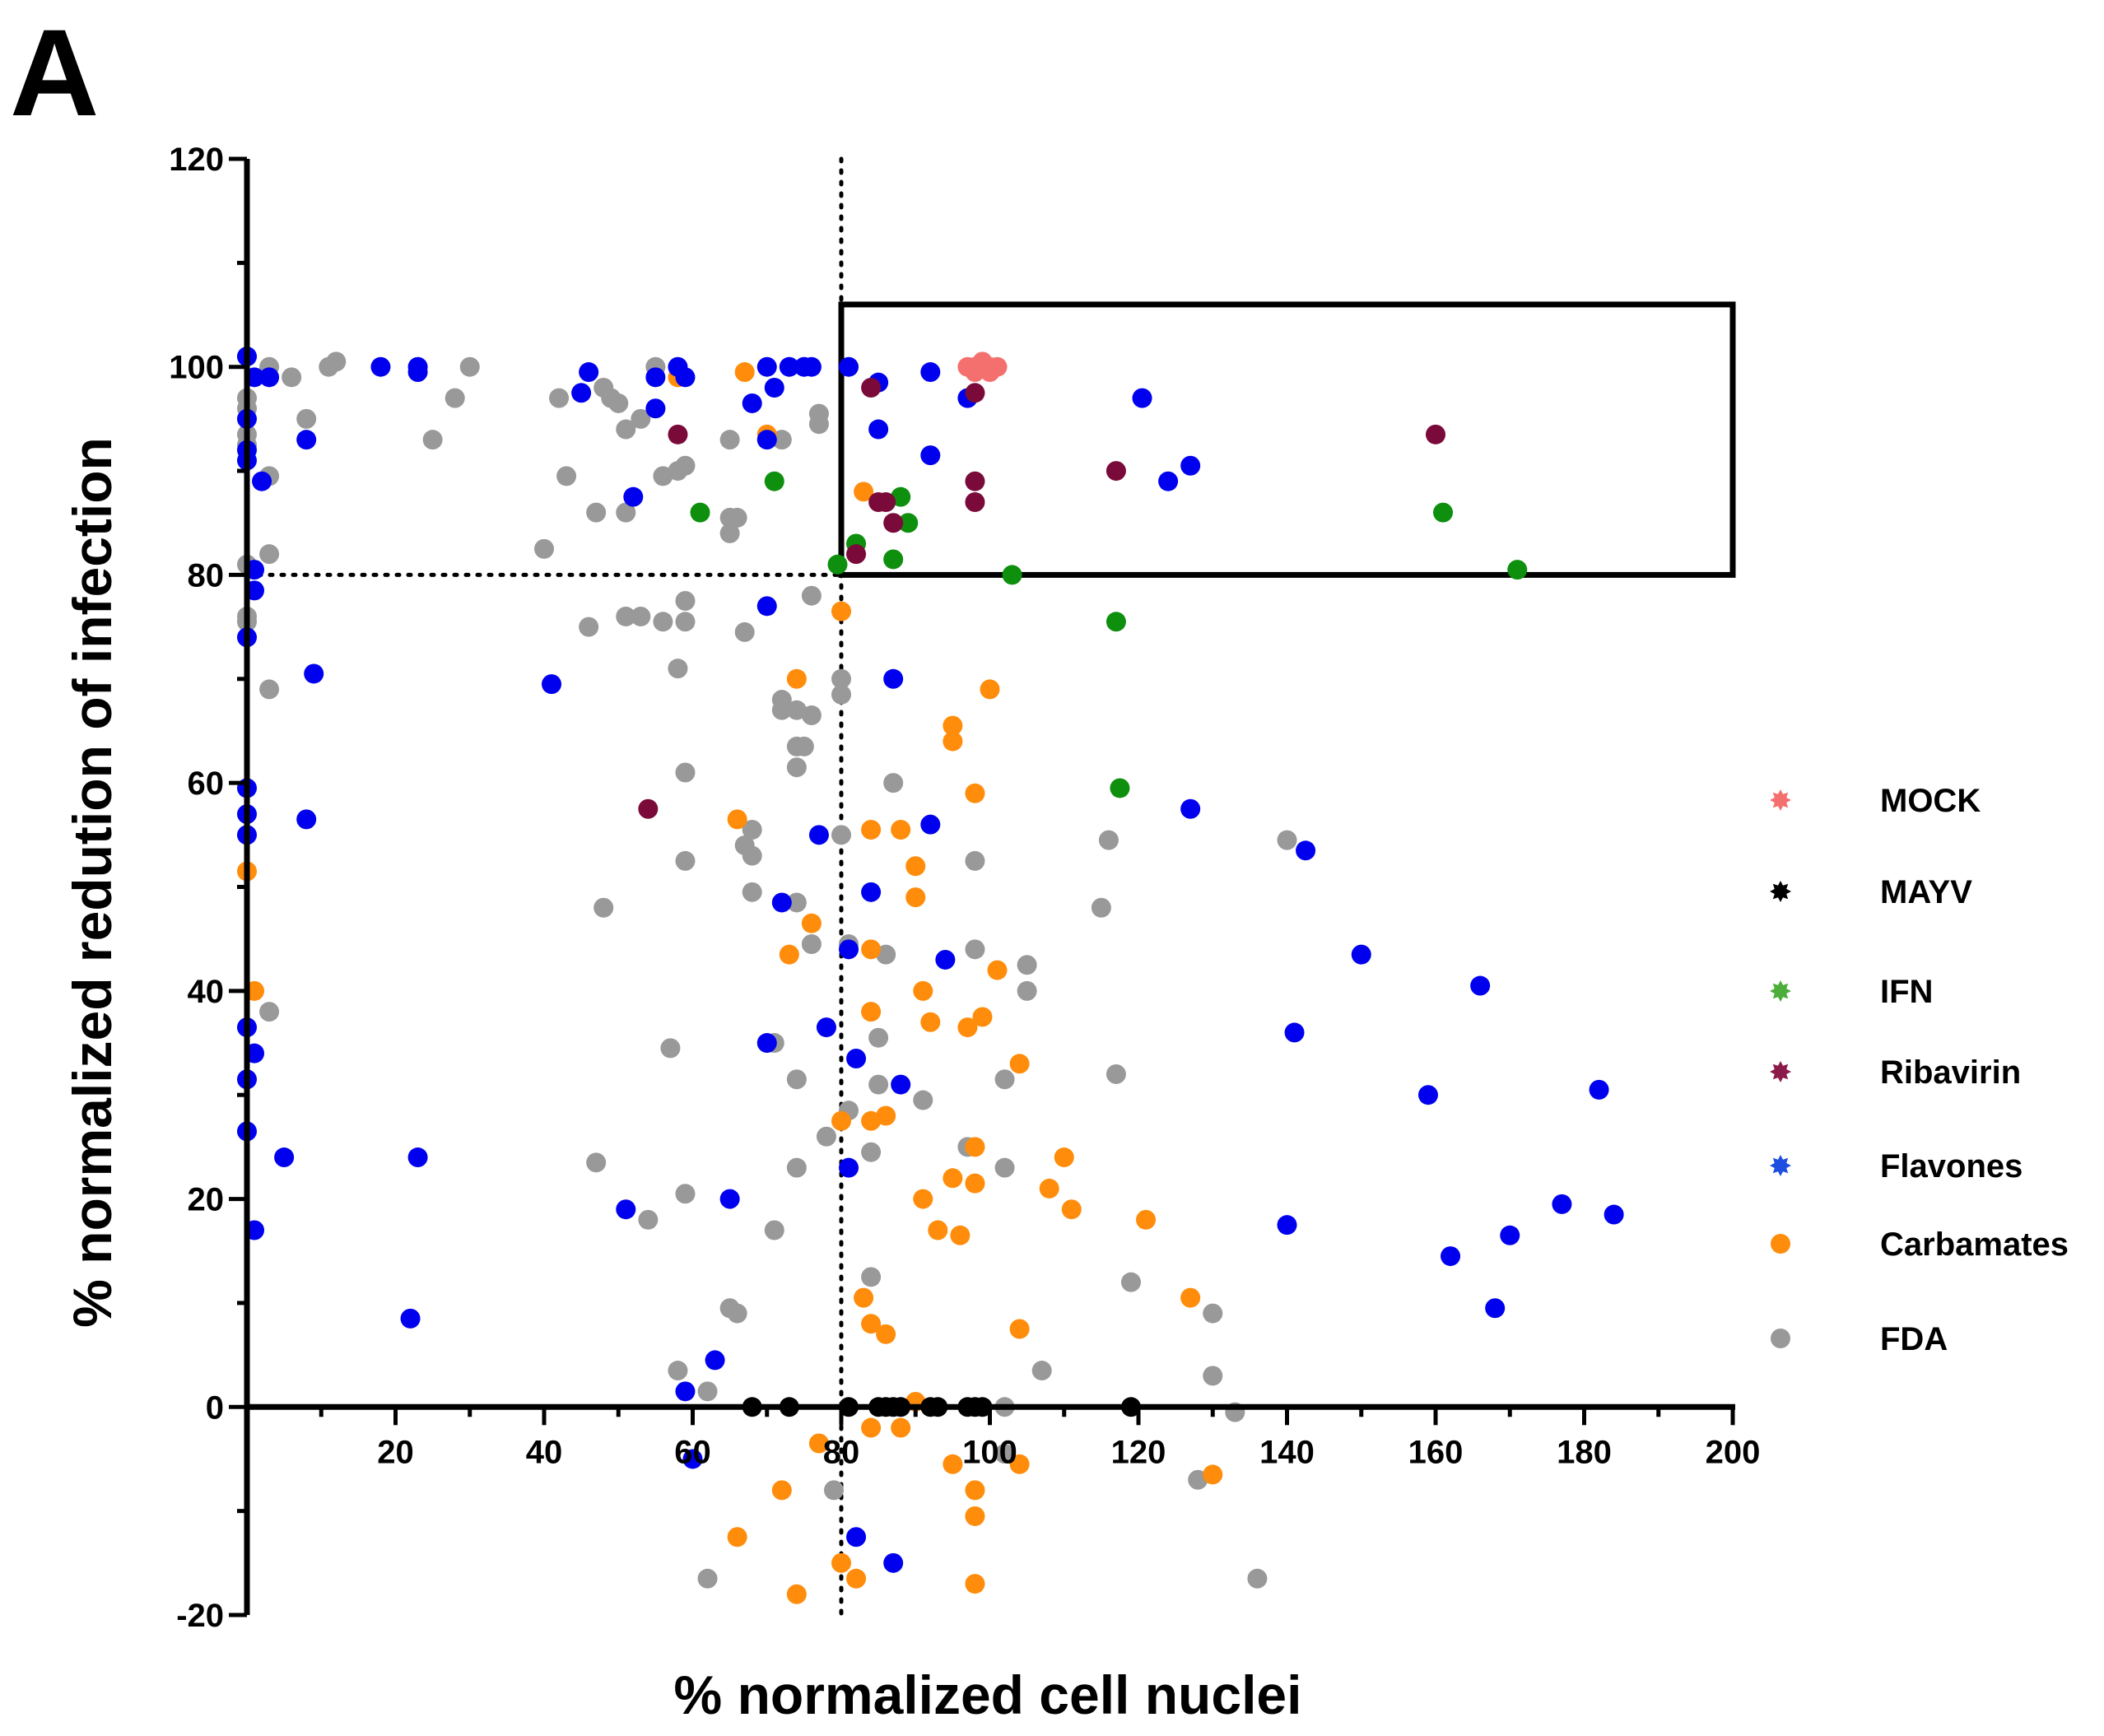  I want to click on y-tick-label: 120, so click(196, 160).